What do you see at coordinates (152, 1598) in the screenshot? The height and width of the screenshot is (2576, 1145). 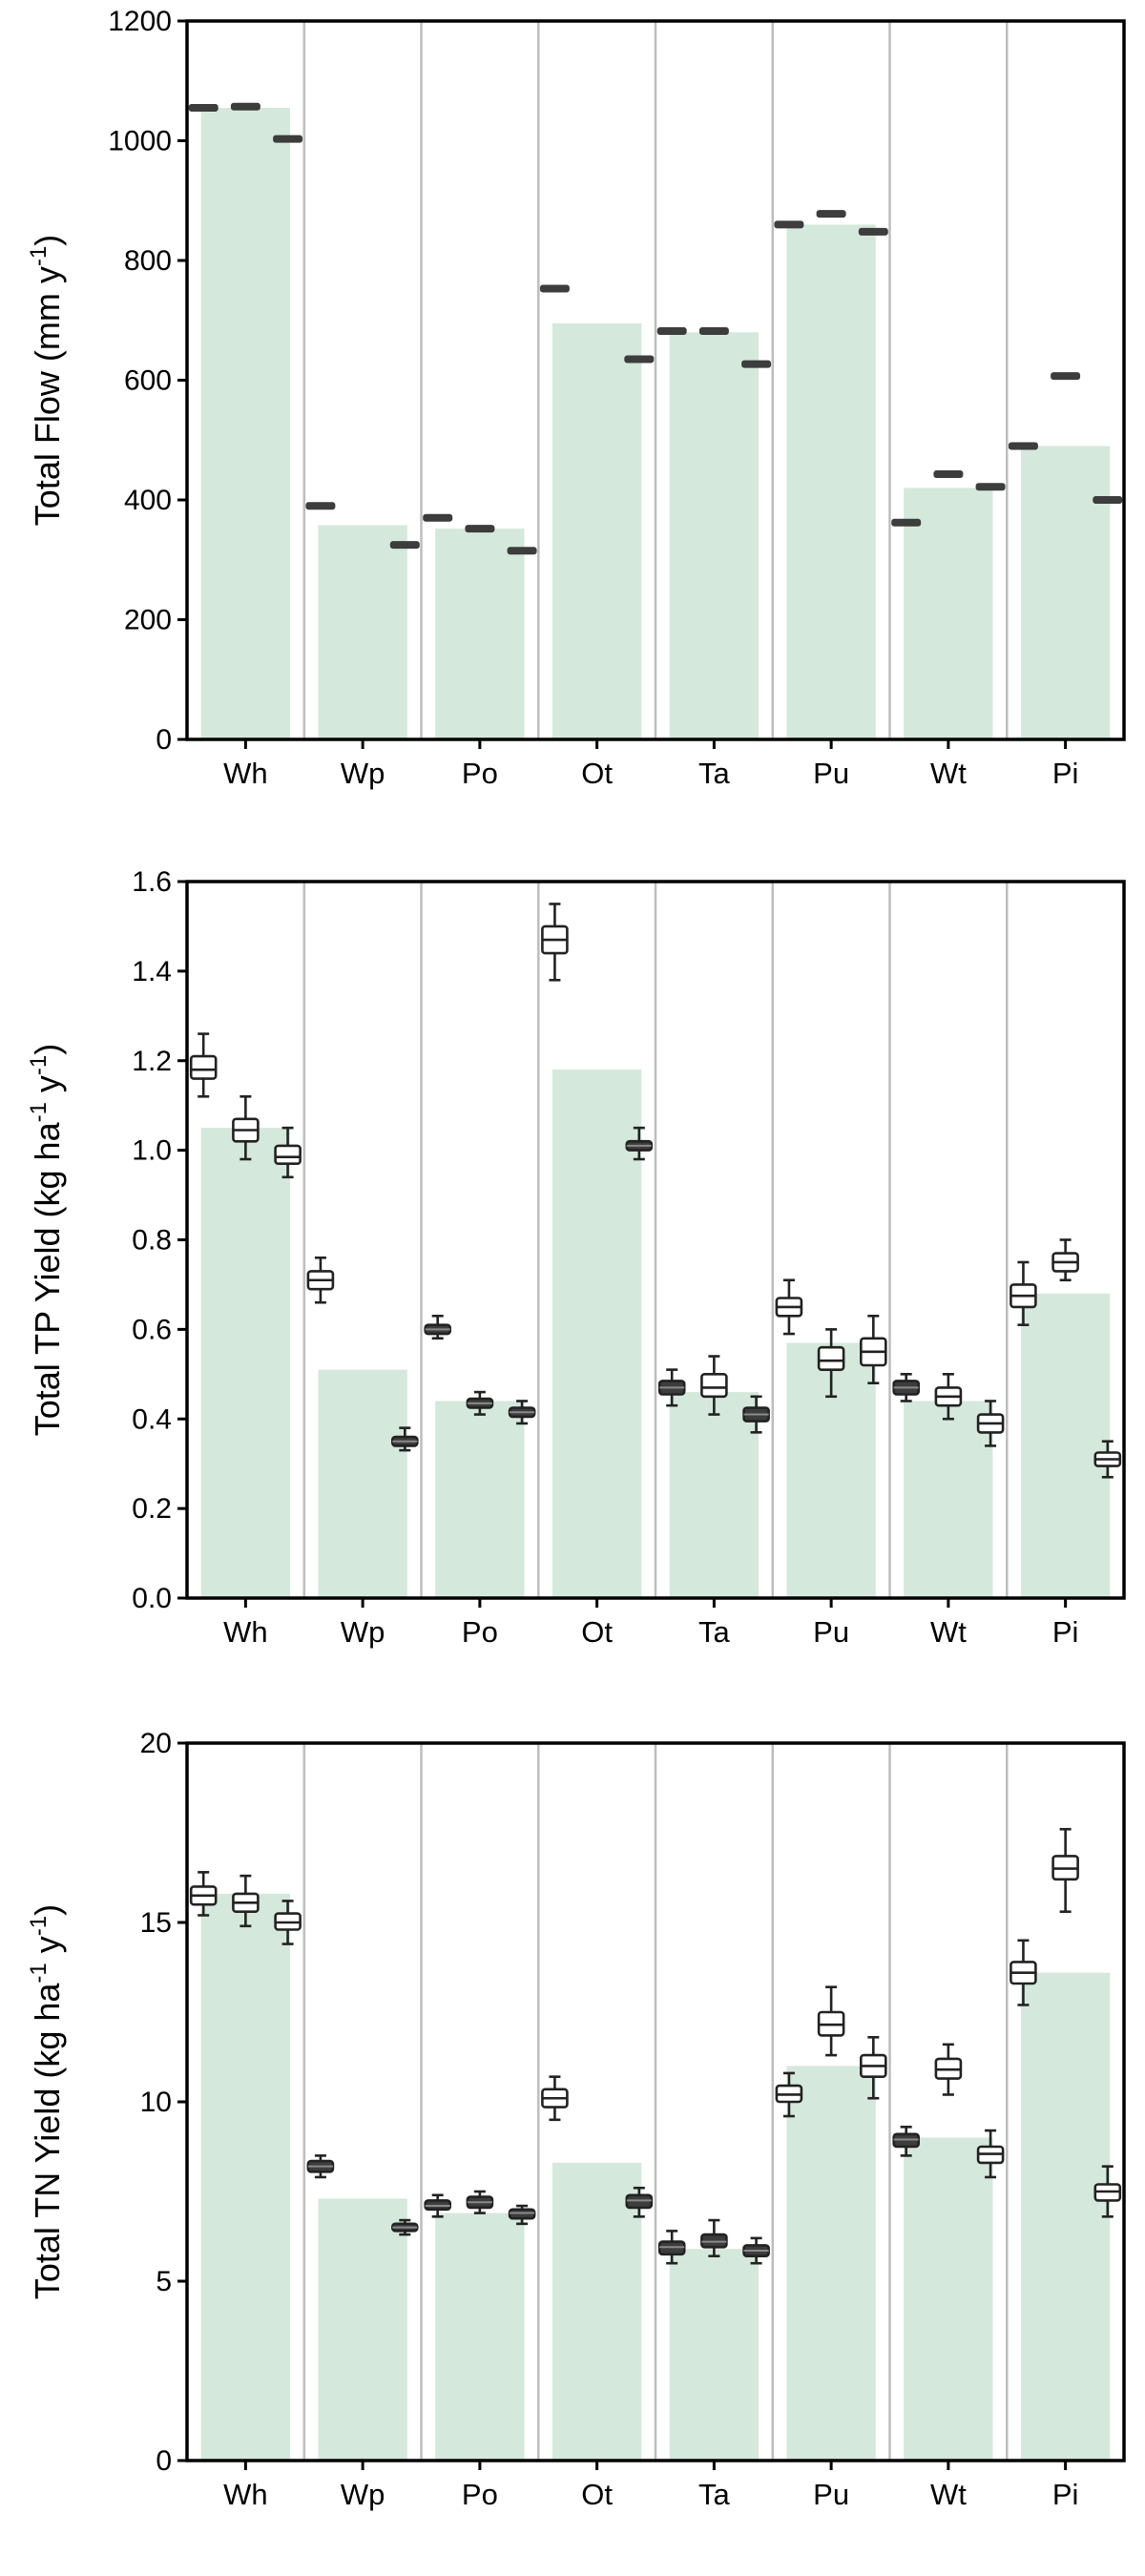 I see `y-tick-label: 0.0` at bounding box center [152, 1598].